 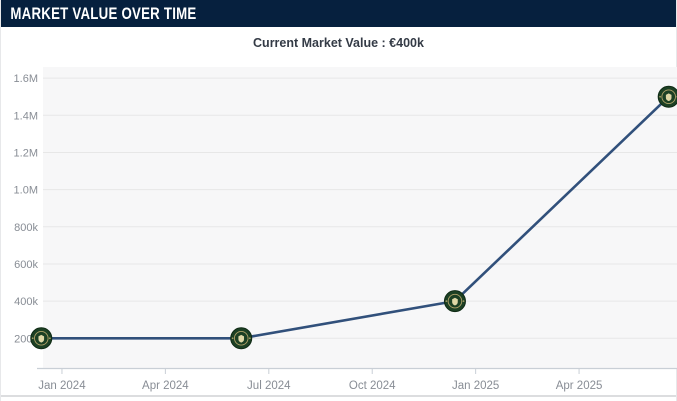 What do you see at coordinates (26, 228) in the screenshot?
I see `y-axis-tick-label: 800k` at bounding box center [26, 228].